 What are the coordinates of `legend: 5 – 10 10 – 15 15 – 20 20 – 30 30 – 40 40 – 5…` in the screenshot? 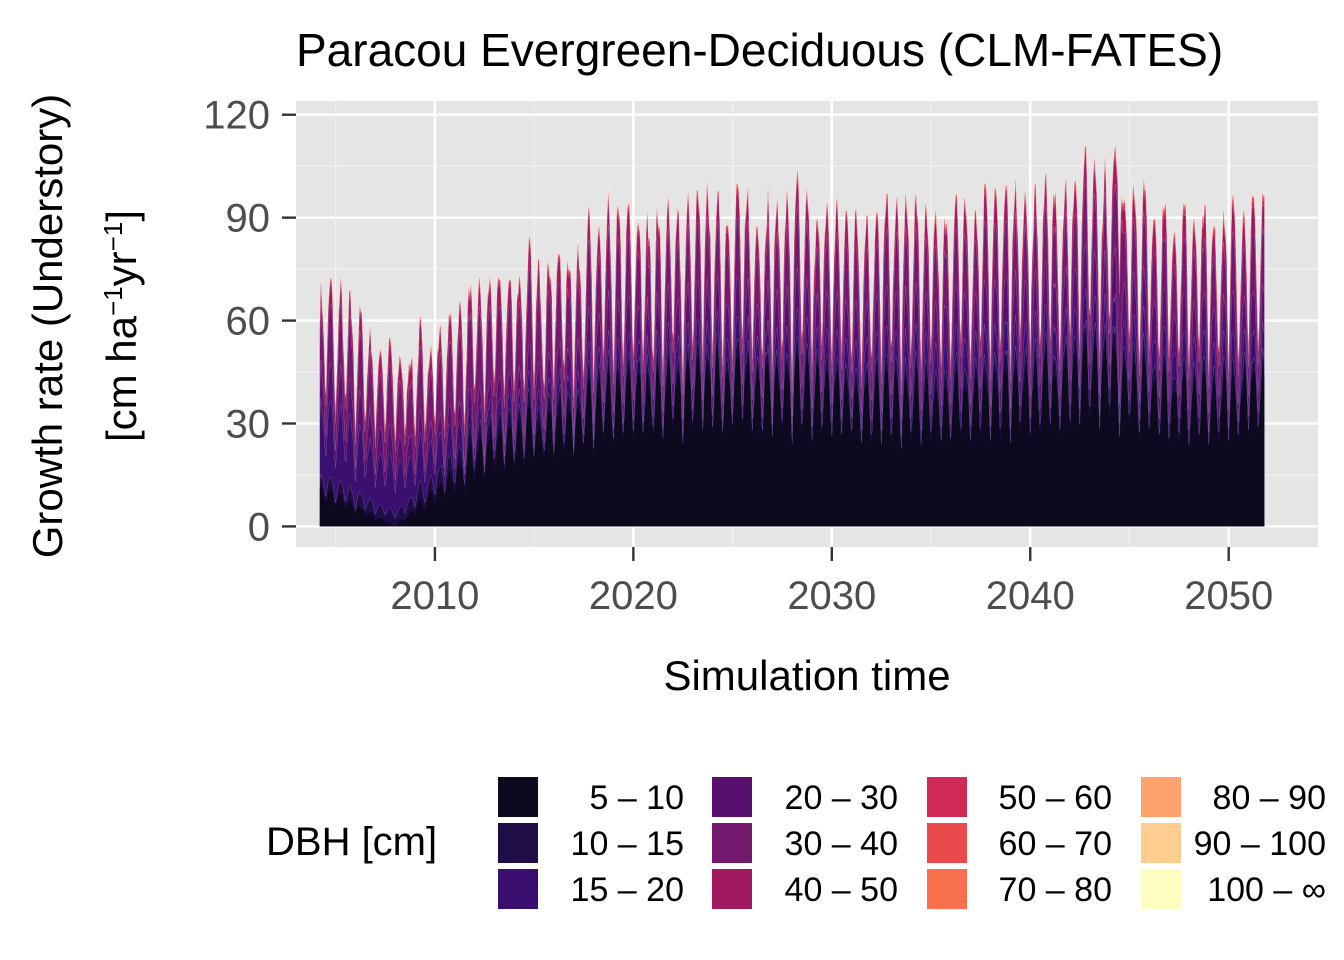 It's located at (911, 843).